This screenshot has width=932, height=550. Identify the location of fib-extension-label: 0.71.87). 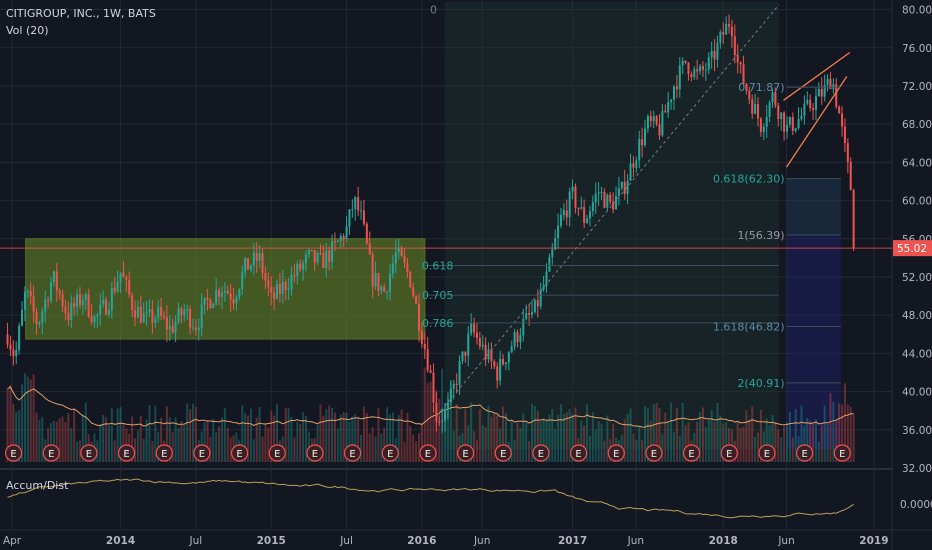
(761, 87).